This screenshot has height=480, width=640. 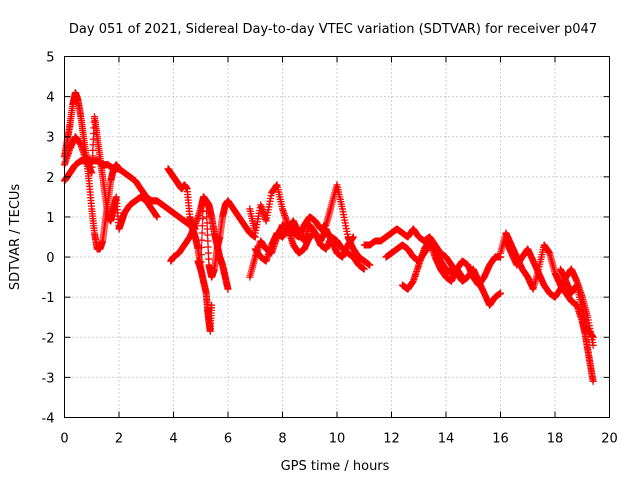 I want to click on y-tick-label: 2, so click(x=50, y=178).